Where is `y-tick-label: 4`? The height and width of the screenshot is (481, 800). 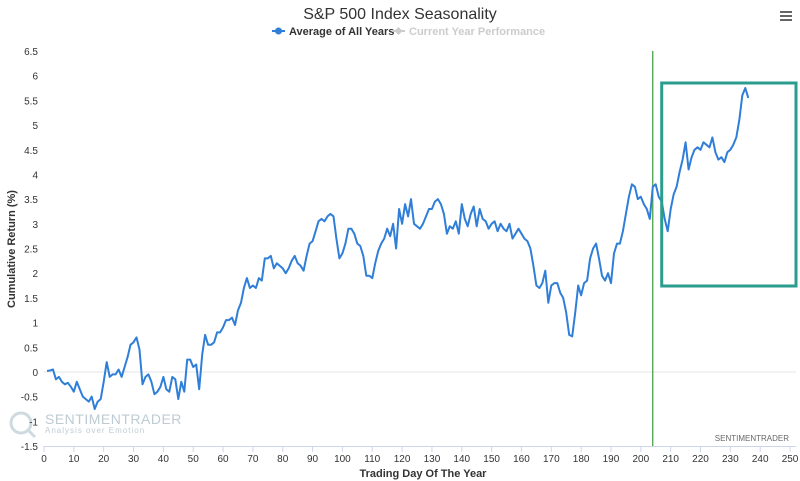 y-tick-label: 4 is located at coordinates (35, 175).